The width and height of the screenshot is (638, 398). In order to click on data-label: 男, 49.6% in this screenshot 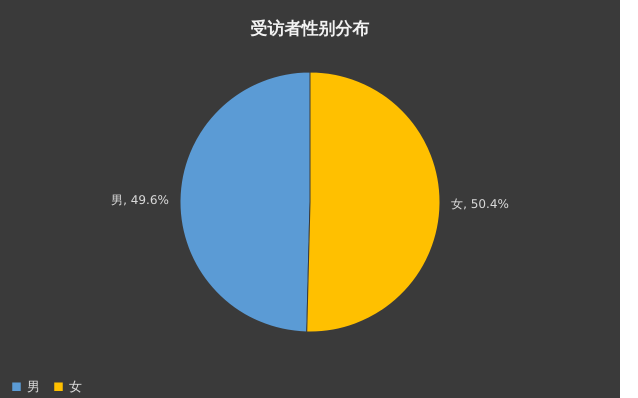, I will do `click(140, 199)`.